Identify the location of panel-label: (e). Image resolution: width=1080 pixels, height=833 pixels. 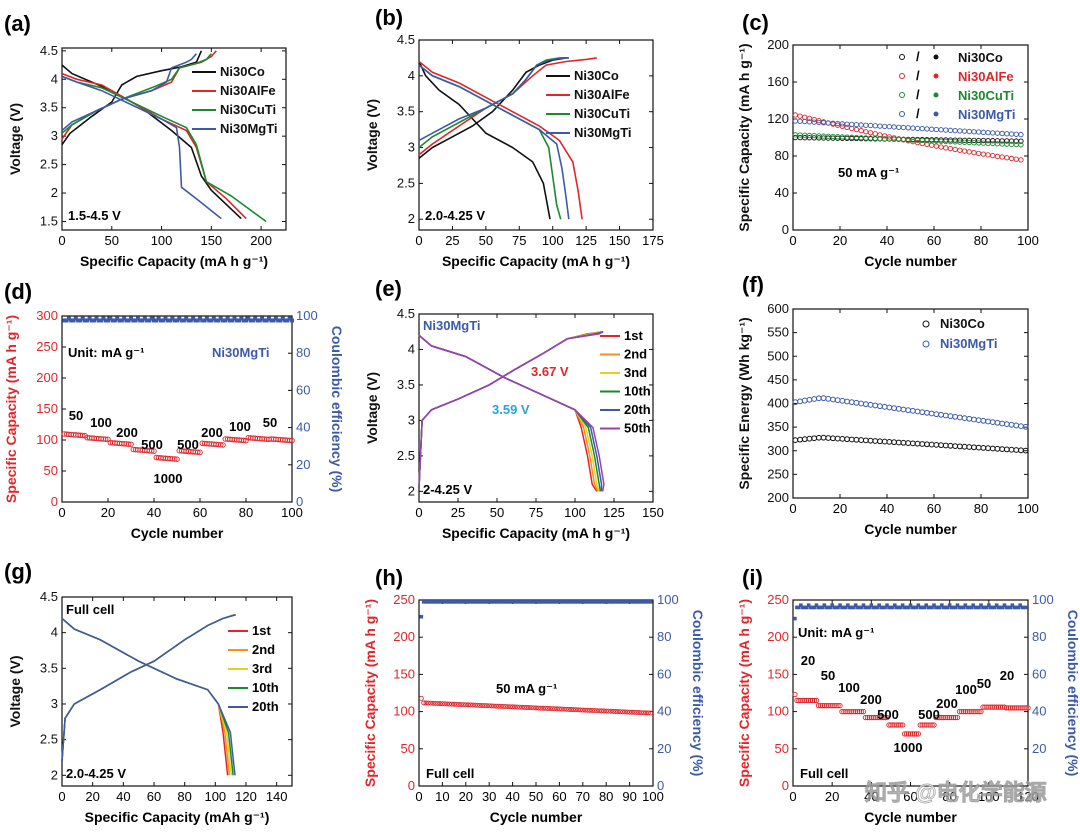
(388, 288).